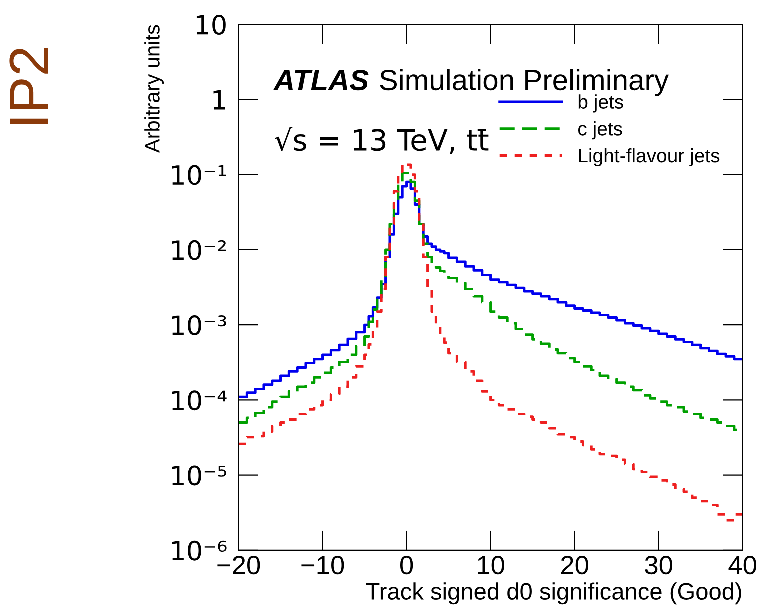 This screenshot has height=615, width=758. I want to click on x-axis-title: Track signed d0 significance (Good), so click(554, 593).